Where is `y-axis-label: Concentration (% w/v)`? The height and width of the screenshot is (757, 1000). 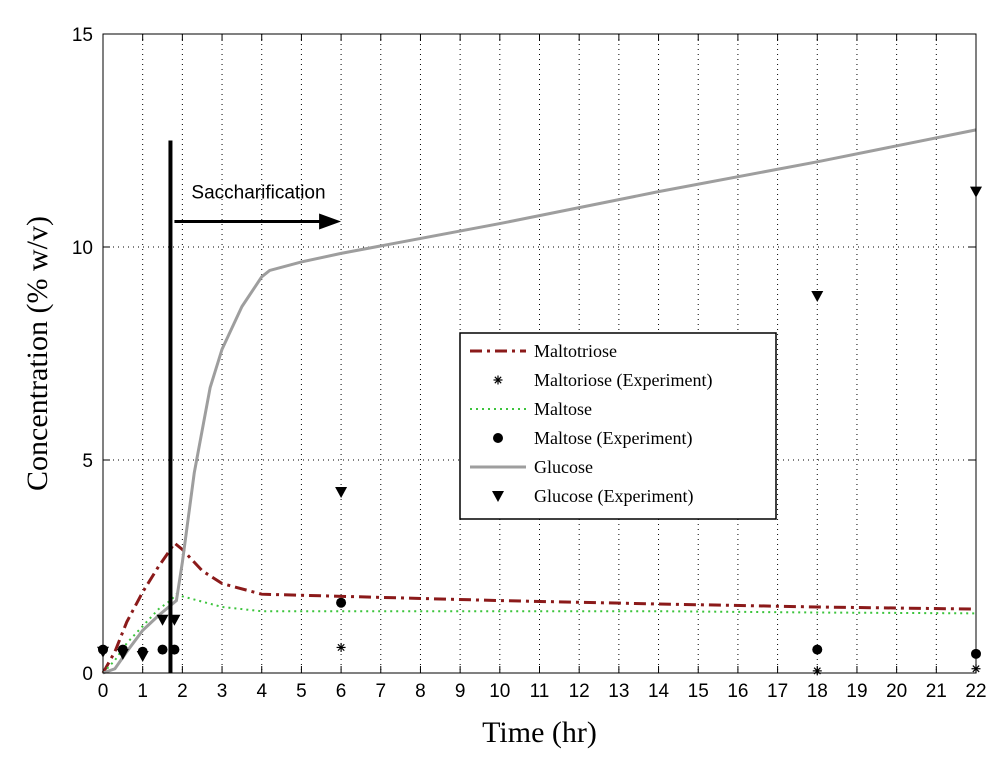 y-axis-label: Concentration (% w/v) is located at coordinates (37, 353).